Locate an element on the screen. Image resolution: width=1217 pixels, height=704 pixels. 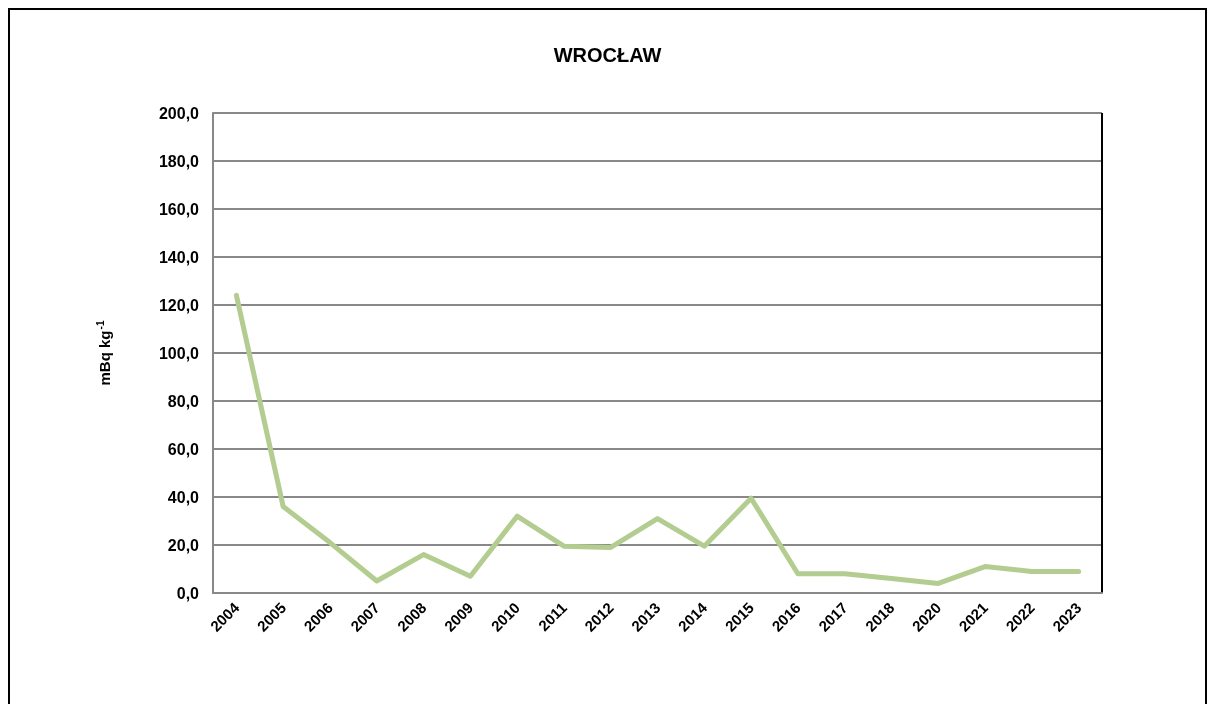
y-tick-label: 0,0 is located at coordinates (188, 593).